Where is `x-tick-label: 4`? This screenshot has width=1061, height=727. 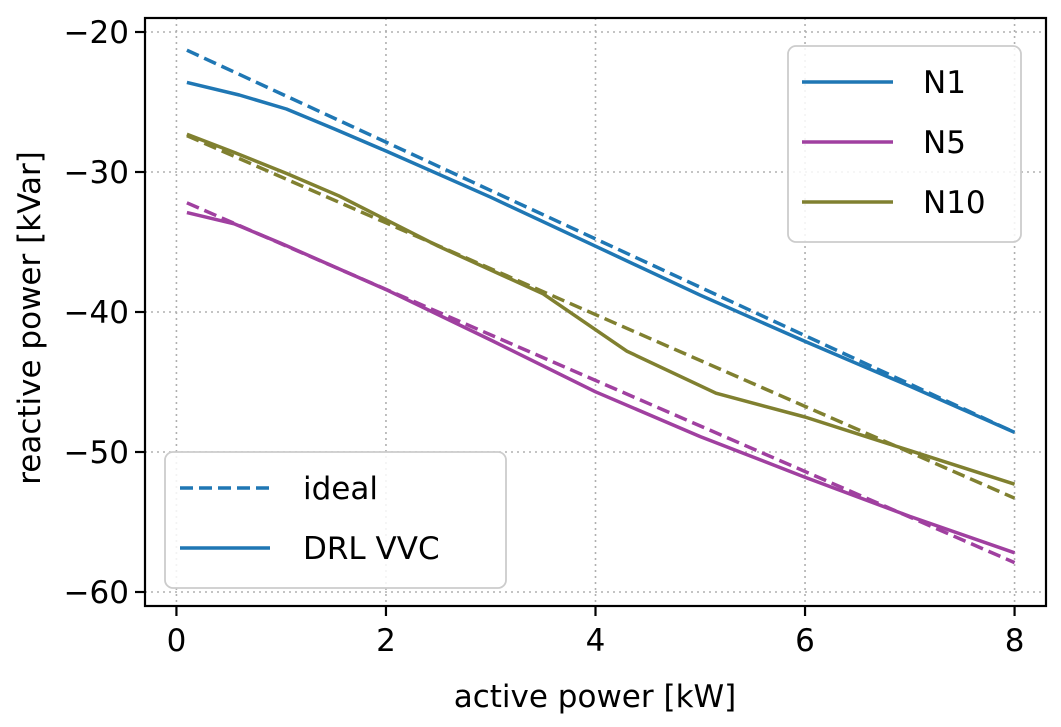 x-tick-label: 4 is located at coordinates (596, 641).